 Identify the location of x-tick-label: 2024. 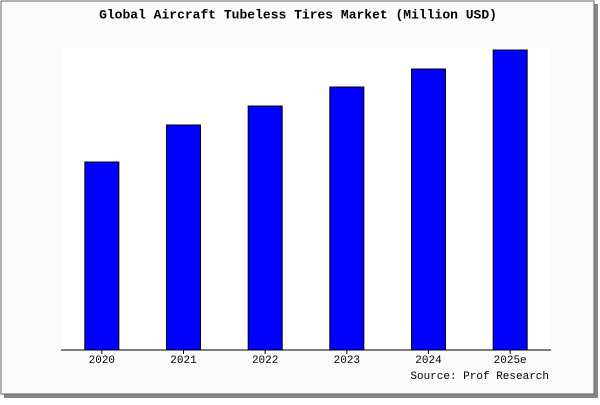
(428, 361).